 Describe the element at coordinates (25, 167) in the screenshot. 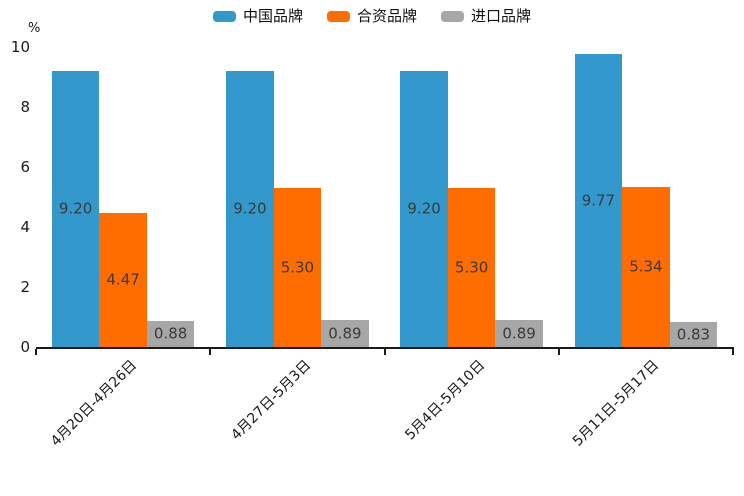

I see `y-axis-tick-label: 6` at that location.